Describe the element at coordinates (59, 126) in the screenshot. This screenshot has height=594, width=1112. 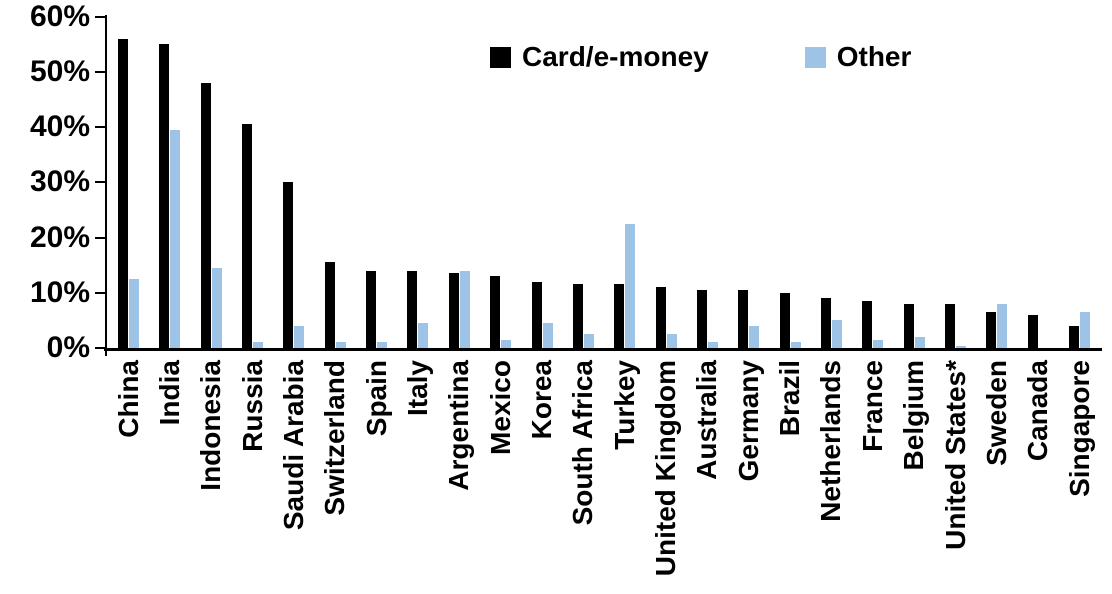
I see `y-axis-tick-label: 40%` at that location.